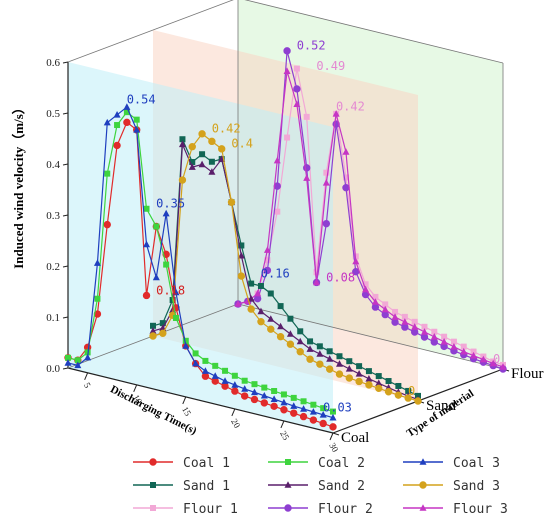 This screenshot has width=550, height=530. What do you see at coordinates (181, 463) in the screenshot?
I see `legend-item-coal-1: Coal 1` at bounding box center [181, 463].